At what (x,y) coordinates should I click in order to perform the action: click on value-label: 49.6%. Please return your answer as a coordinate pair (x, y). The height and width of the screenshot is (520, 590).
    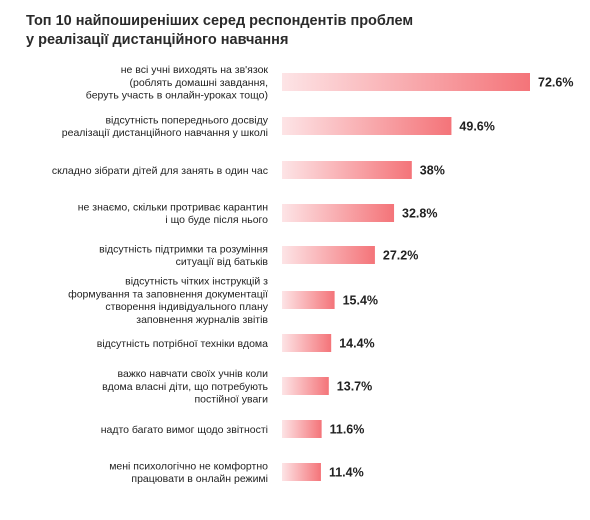
    Looking at the image, I should click on (476, 127).